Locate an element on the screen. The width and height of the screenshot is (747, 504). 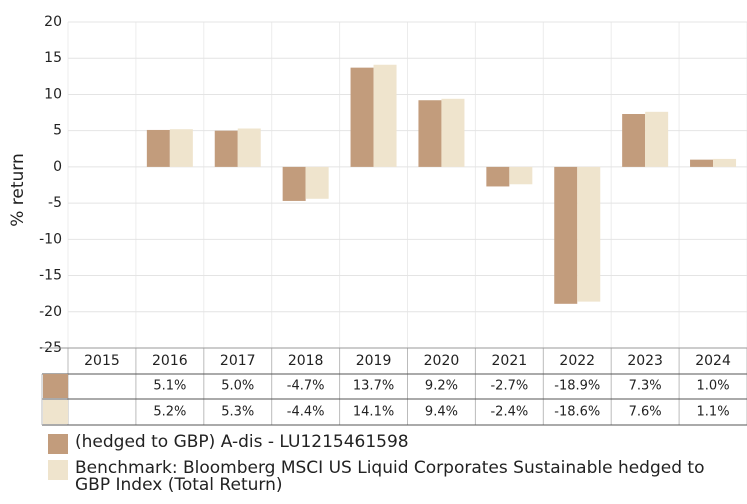
value-label: 7.6% is located at coordinates (645, 412).